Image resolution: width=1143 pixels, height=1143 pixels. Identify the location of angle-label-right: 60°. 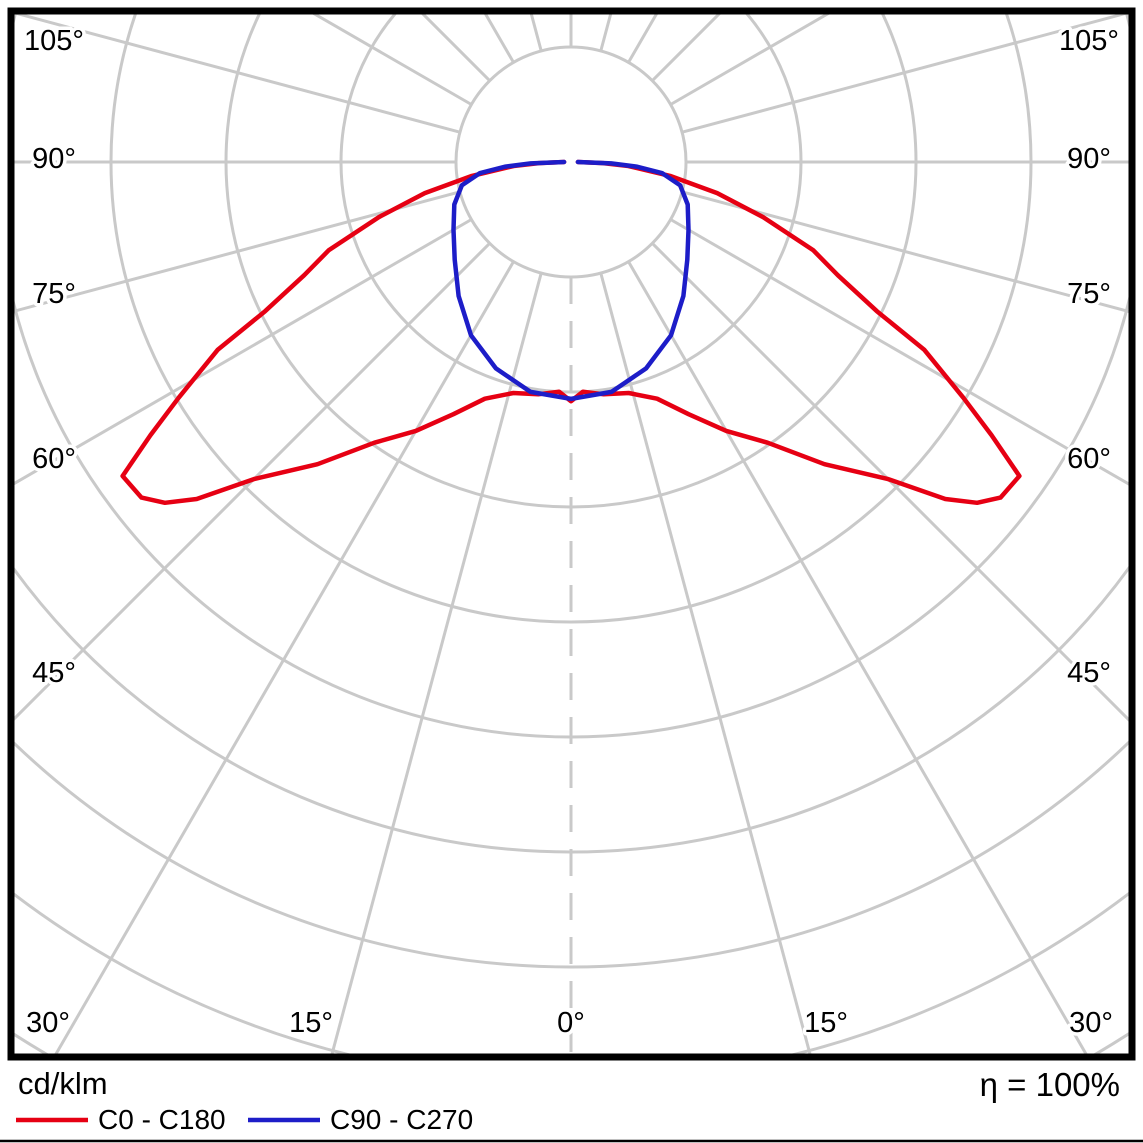
(1089, 459).